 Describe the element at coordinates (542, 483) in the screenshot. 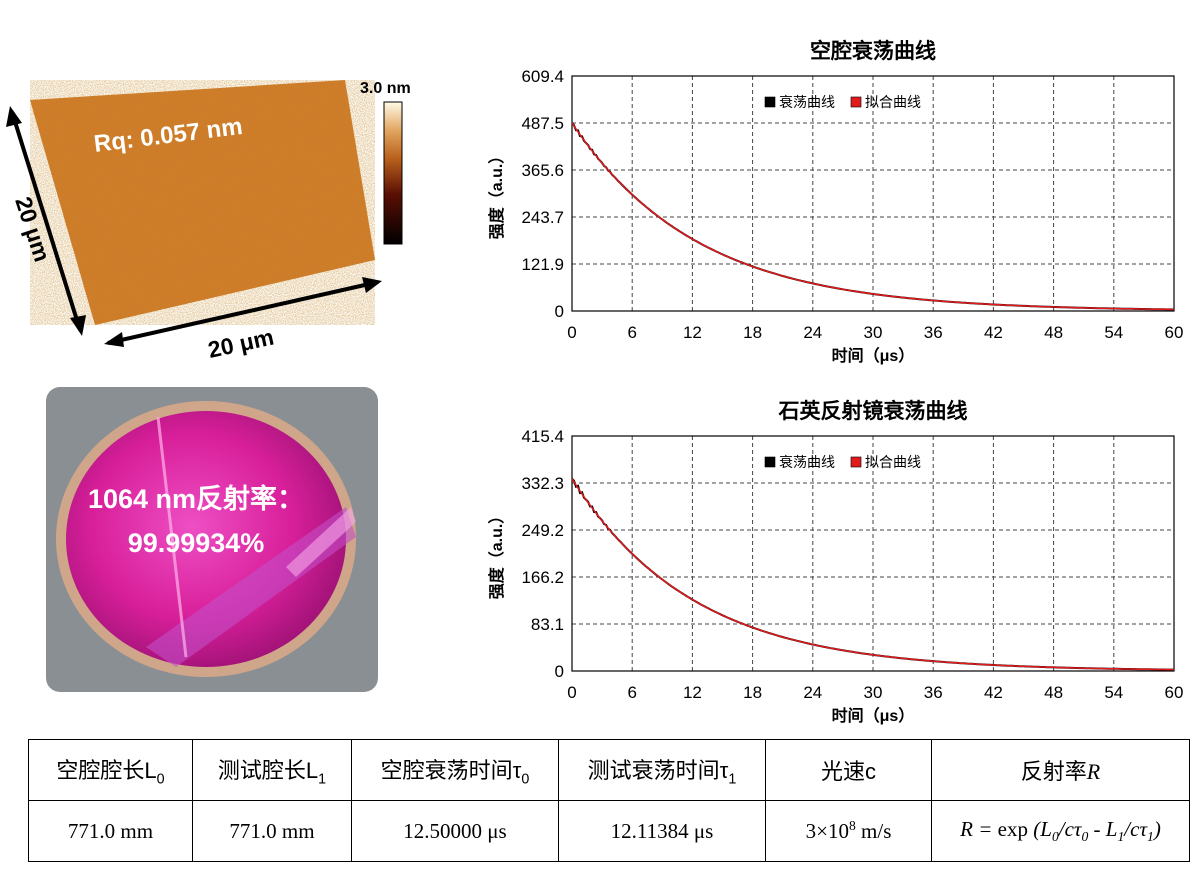

I see `y-tick-label: 332.3` at that location.